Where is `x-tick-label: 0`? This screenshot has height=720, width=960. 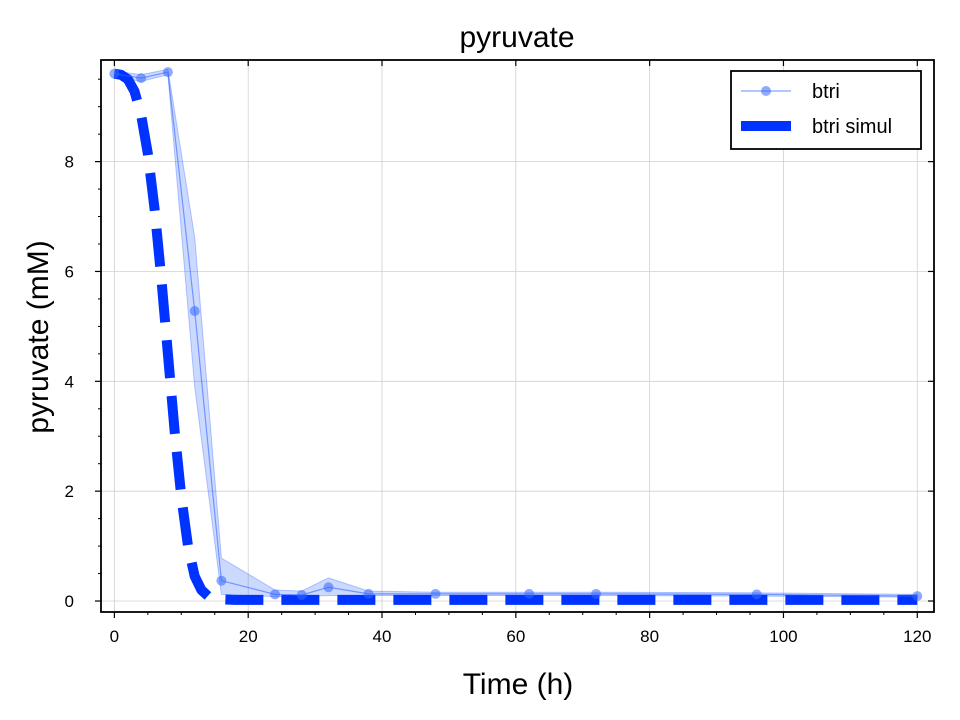 x-tick-label: 0 is located at coordinates (114, 636).